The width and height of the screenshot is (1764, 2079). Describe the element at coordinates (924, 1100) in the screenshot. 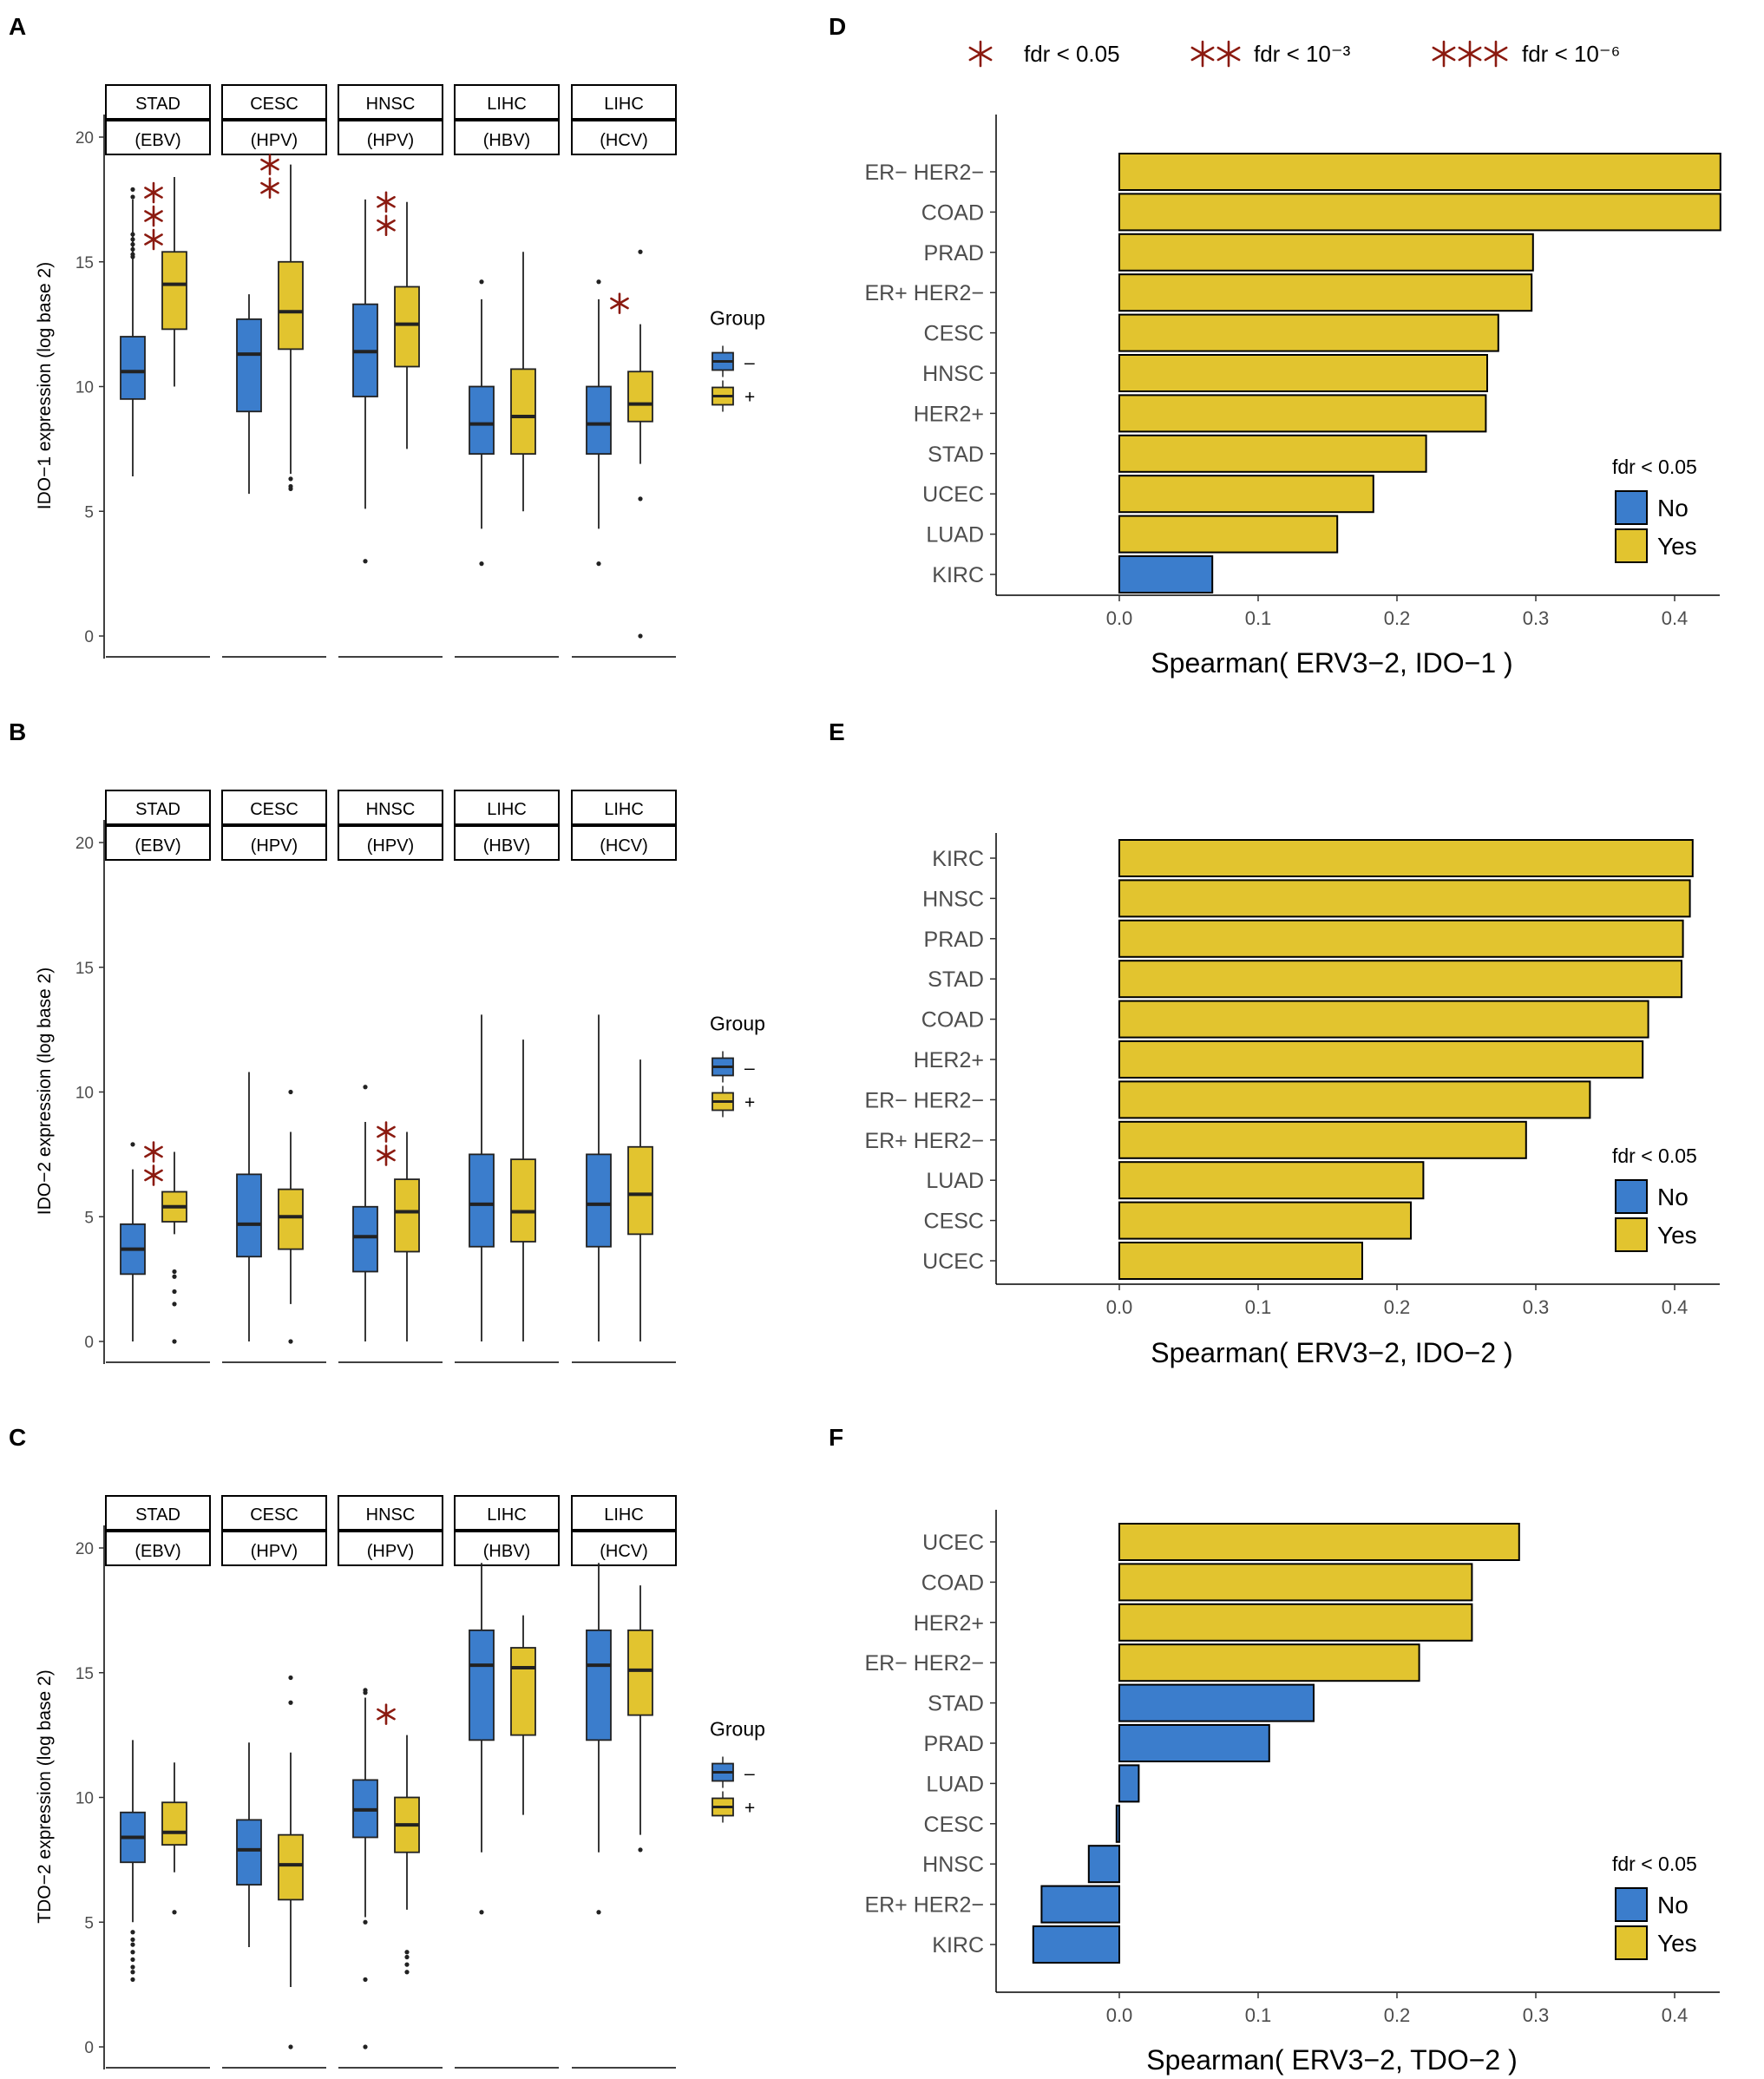

I see `y-tick-label: ER− HER2−` at that location.